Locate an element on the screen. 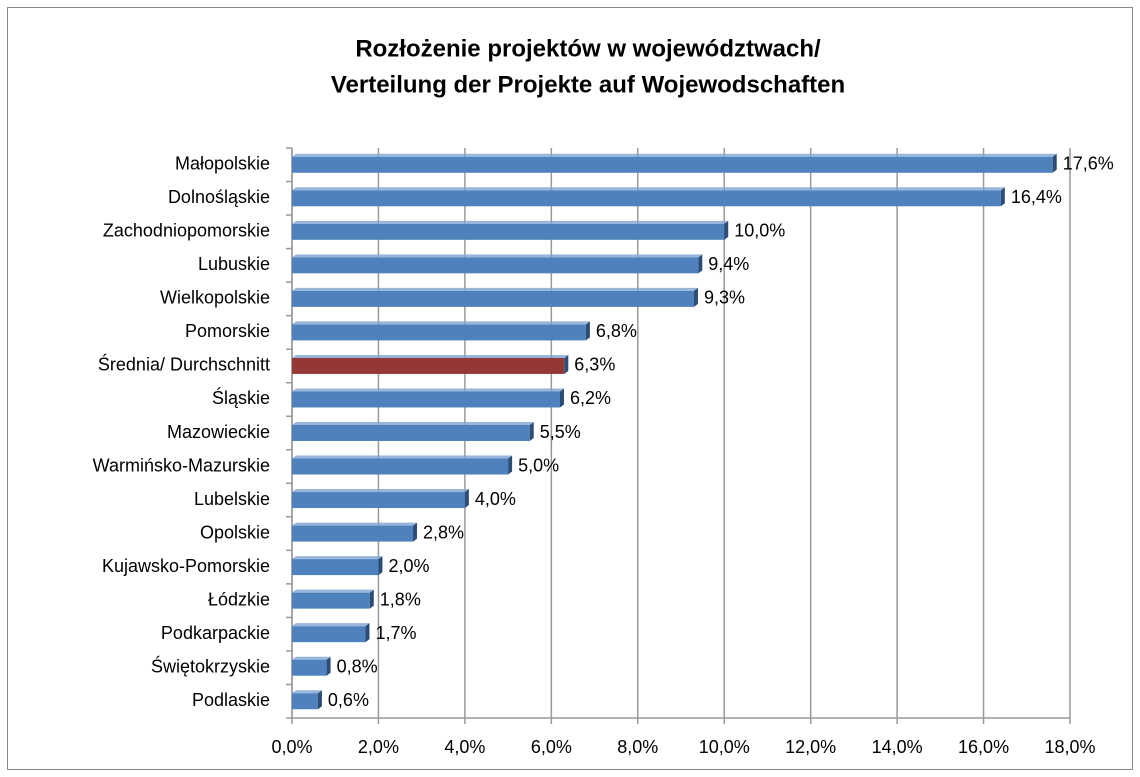 This screenshot has height=777, width=1140. x-tick-label: 12,0% is located at coordinates (810, 747).